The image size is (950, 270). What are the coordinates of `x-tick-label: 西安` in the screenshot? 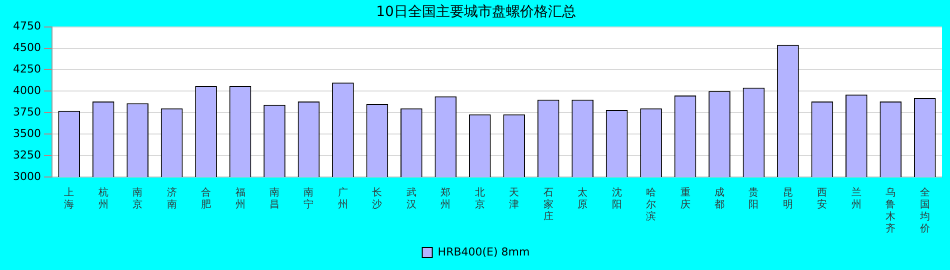 It's located at (822, 199).